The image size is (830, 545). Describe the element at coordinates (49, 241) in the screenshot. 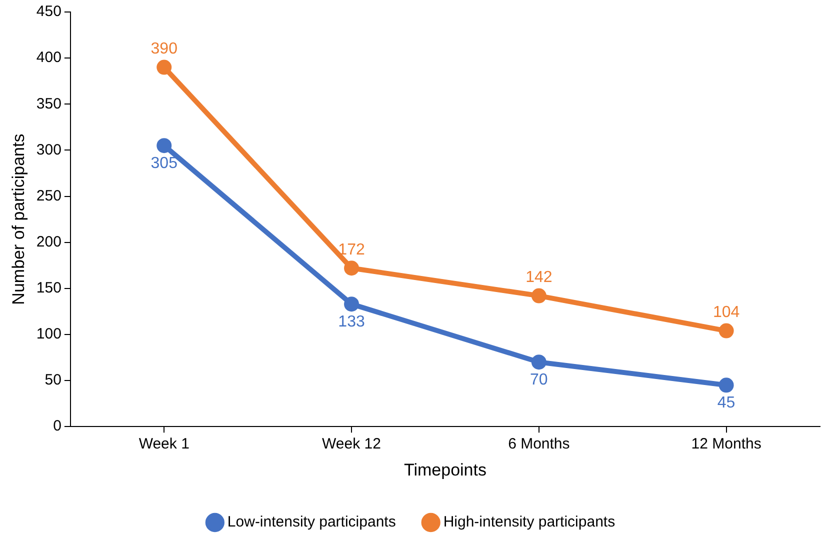

I see `y-tick-label: 200` at that location.